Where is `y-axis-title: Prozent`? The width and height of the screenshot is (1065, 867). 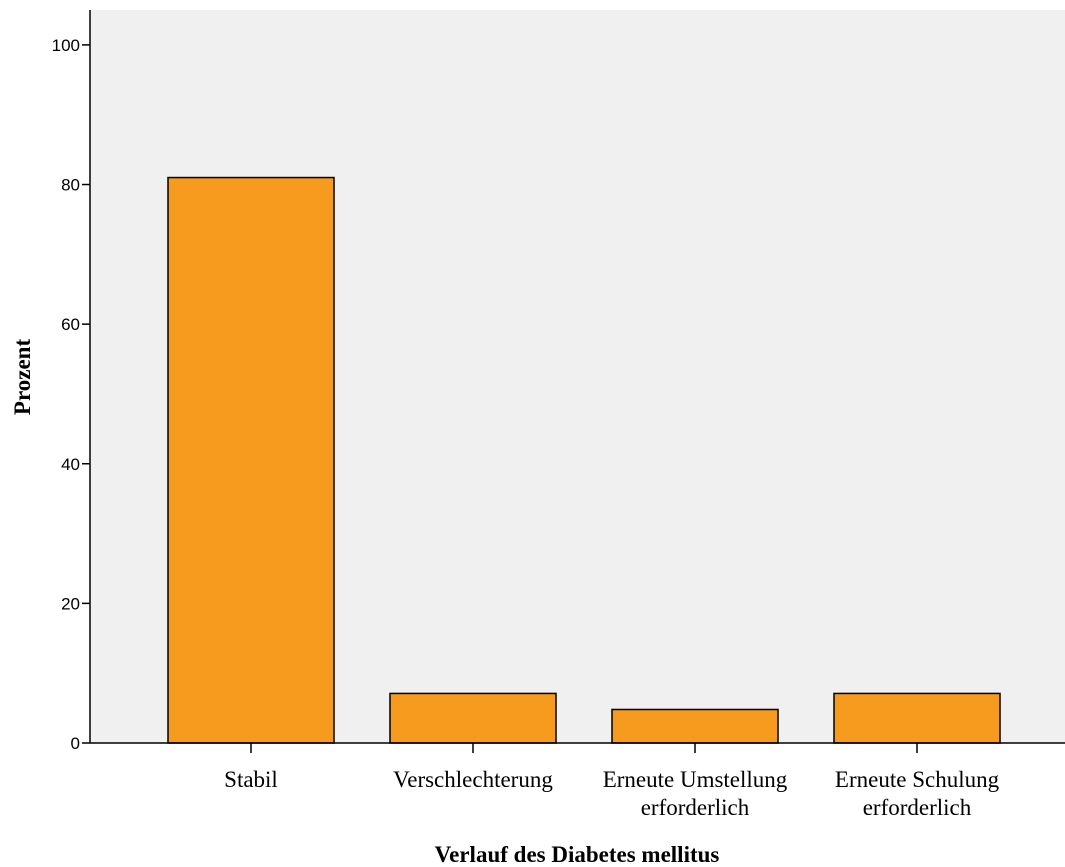 y-axis-title: Prozent is located at coordinates (22, 377).